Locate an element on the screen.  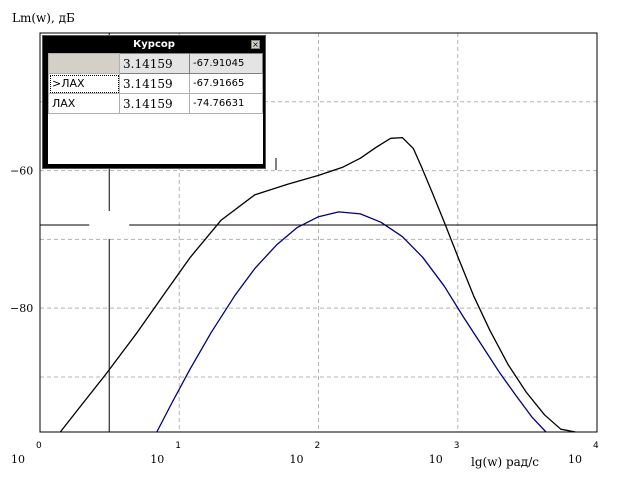
table-row: >ЛАХ 3.14159 -67.91665 is located at coordinates (155, 83).